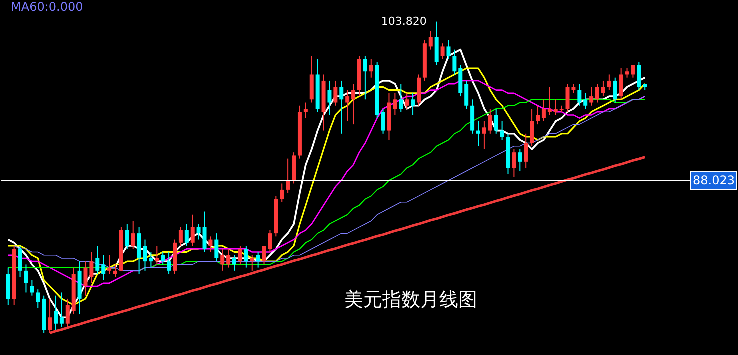 The width and height of the screenshot is (738, 355). Describe the element at coordinates (47, 7) in the screenshot. I see `text: MA60:0.000` at that location.